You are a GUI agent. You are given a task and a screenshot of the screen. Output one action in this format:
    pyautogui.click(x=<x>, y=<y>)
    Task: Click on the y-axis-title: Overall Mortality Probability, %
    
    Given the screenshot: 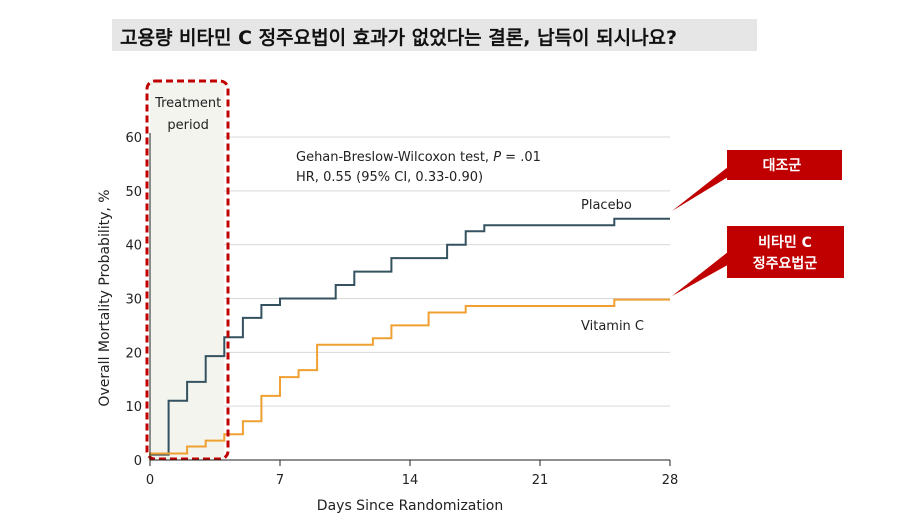 What is the action you would take?
    pyautogui.click(x=105, y=297)
    